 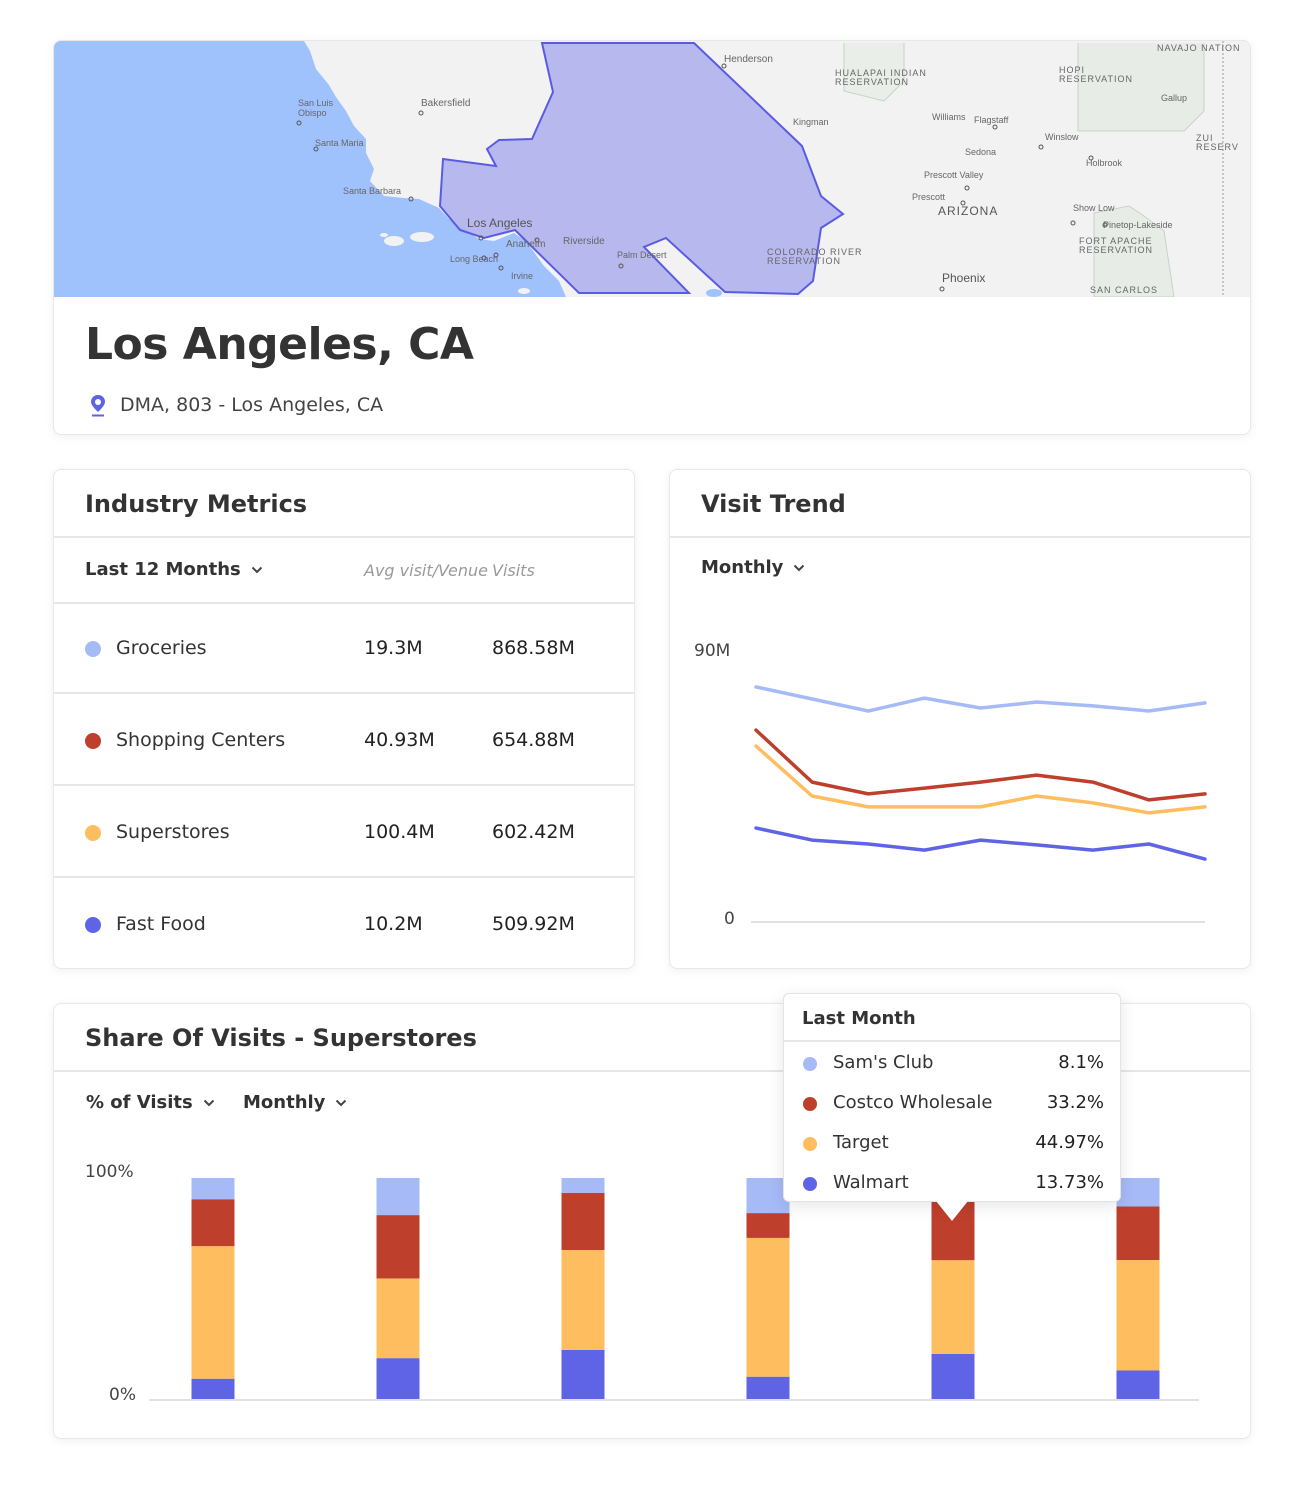 What do you see at coordinates (372, 191) in the screenshot?
I see `svg-text: Santa Barbara` at bounding box center [372, 191].